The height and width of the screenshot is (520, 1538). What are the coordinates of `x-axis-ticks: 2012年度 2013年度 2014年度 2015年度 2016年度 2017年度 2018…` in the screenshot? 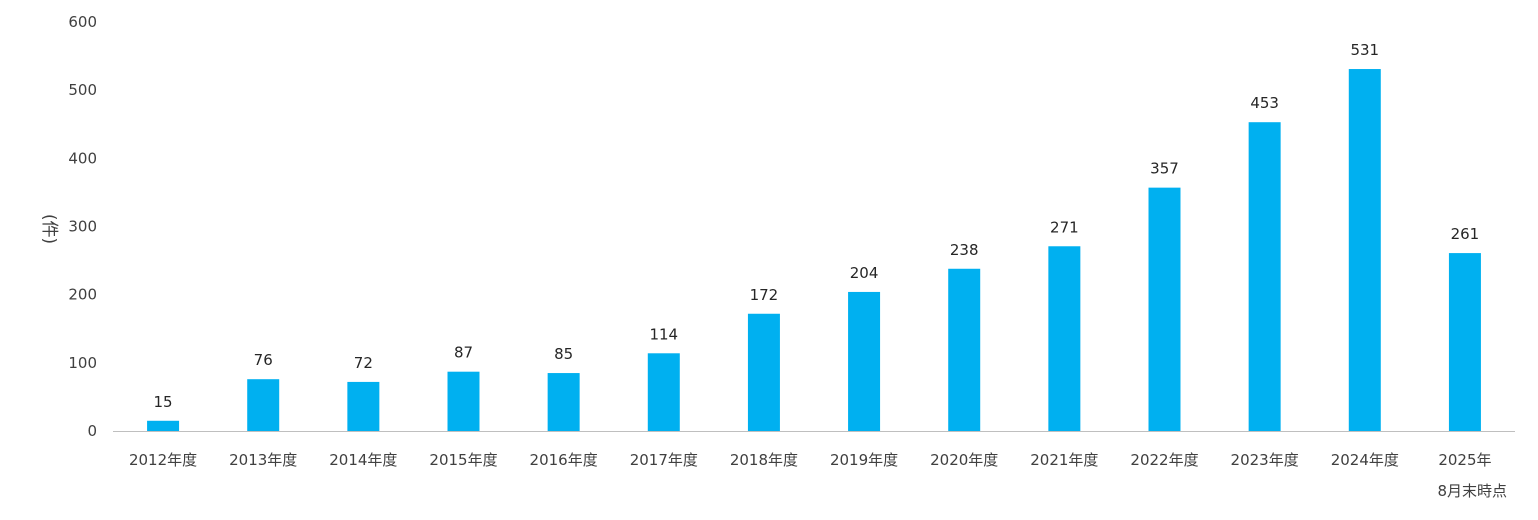 It's located at (818, 475).